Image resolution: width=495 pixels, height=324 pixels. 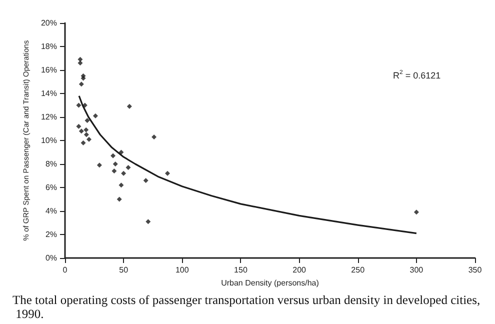 What do you see at coordinates (182, 270) in the screenshot?
I see `x-tick-label: 100` at bounding box center [182, 270].